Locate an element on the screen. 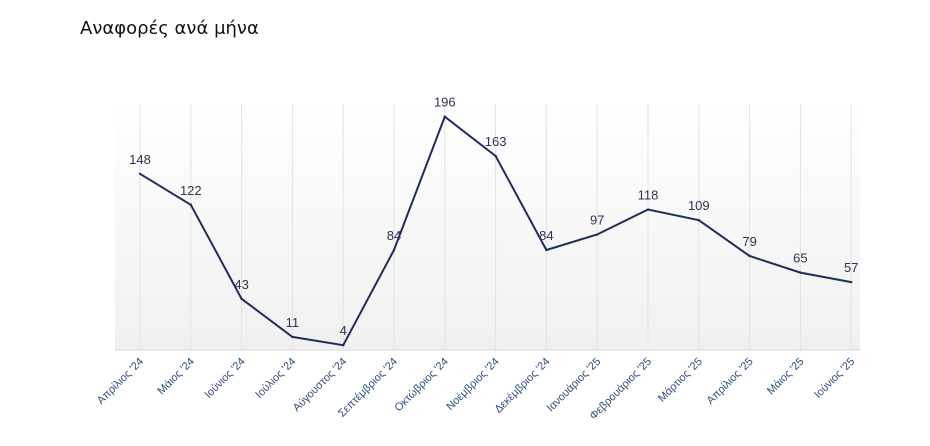 Image resolution: width=930 pixels, height=446 pixels. x-tick-label-0: Απρίλιος '24 is located at coordinates (120, 381).